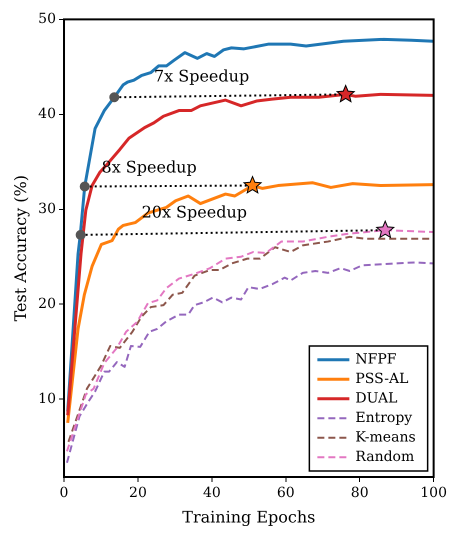 Image resolution: width=458 pixels, height=540 pixels. What do you see at coordinates (376, 359) in the screenshot?
I see `legend-label: NFPF` at bounding box center [376, 359].